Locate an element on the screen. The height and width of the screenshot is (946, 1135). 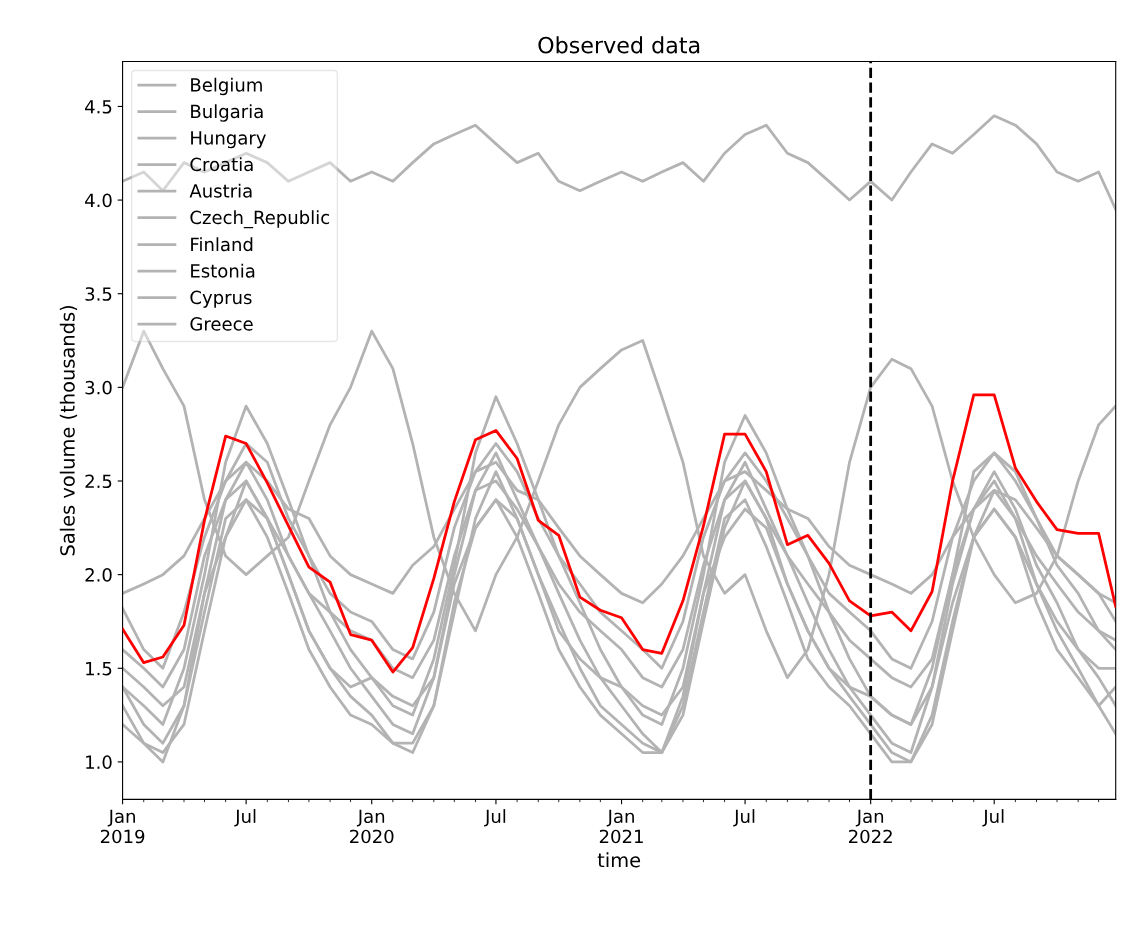
y-tick-label: 2.0 is located at coordinates (98, 575).